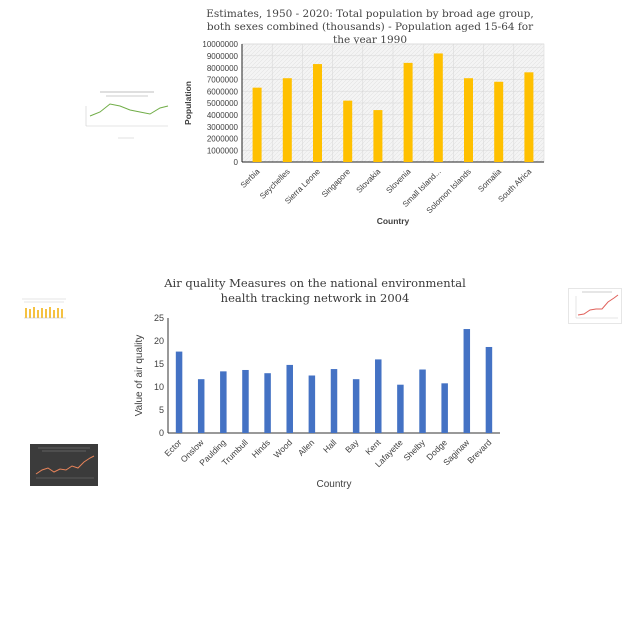 This screenshot has width=640, height=640. Describe the element at coordinates (408, 112) in the screenshot. I see `bar-slovenia` at that location.